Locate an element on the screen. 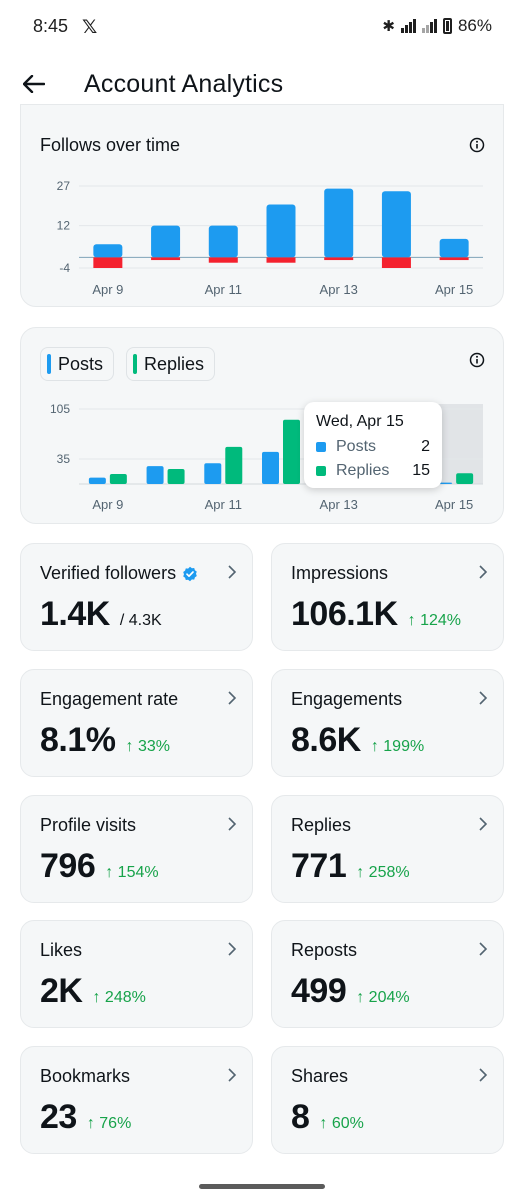  tooltip-row-posts: Posts 2 is located at coordinates (373, 447).